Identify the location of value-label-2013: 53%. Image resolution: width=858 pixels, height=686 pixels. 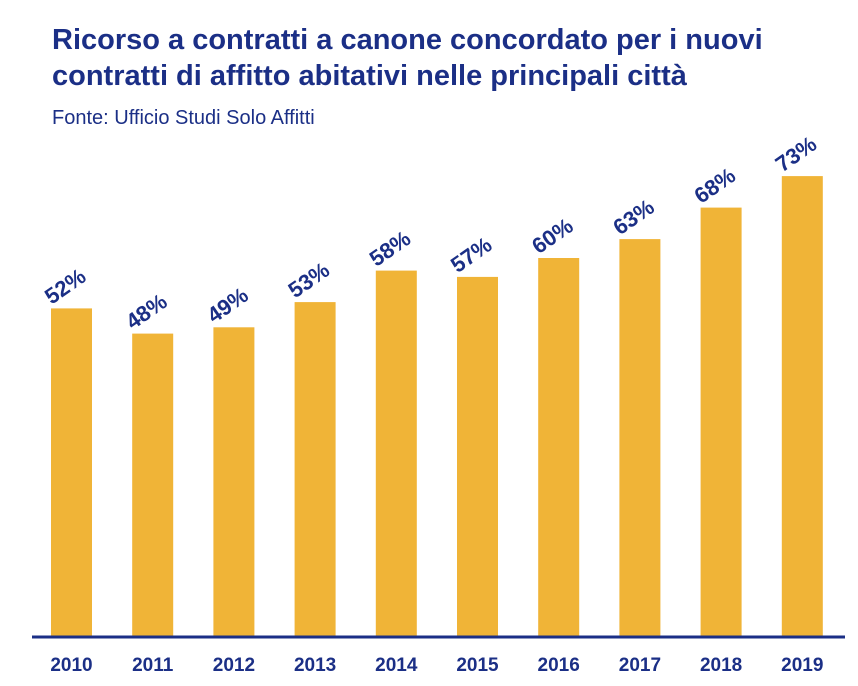
(309, 280).